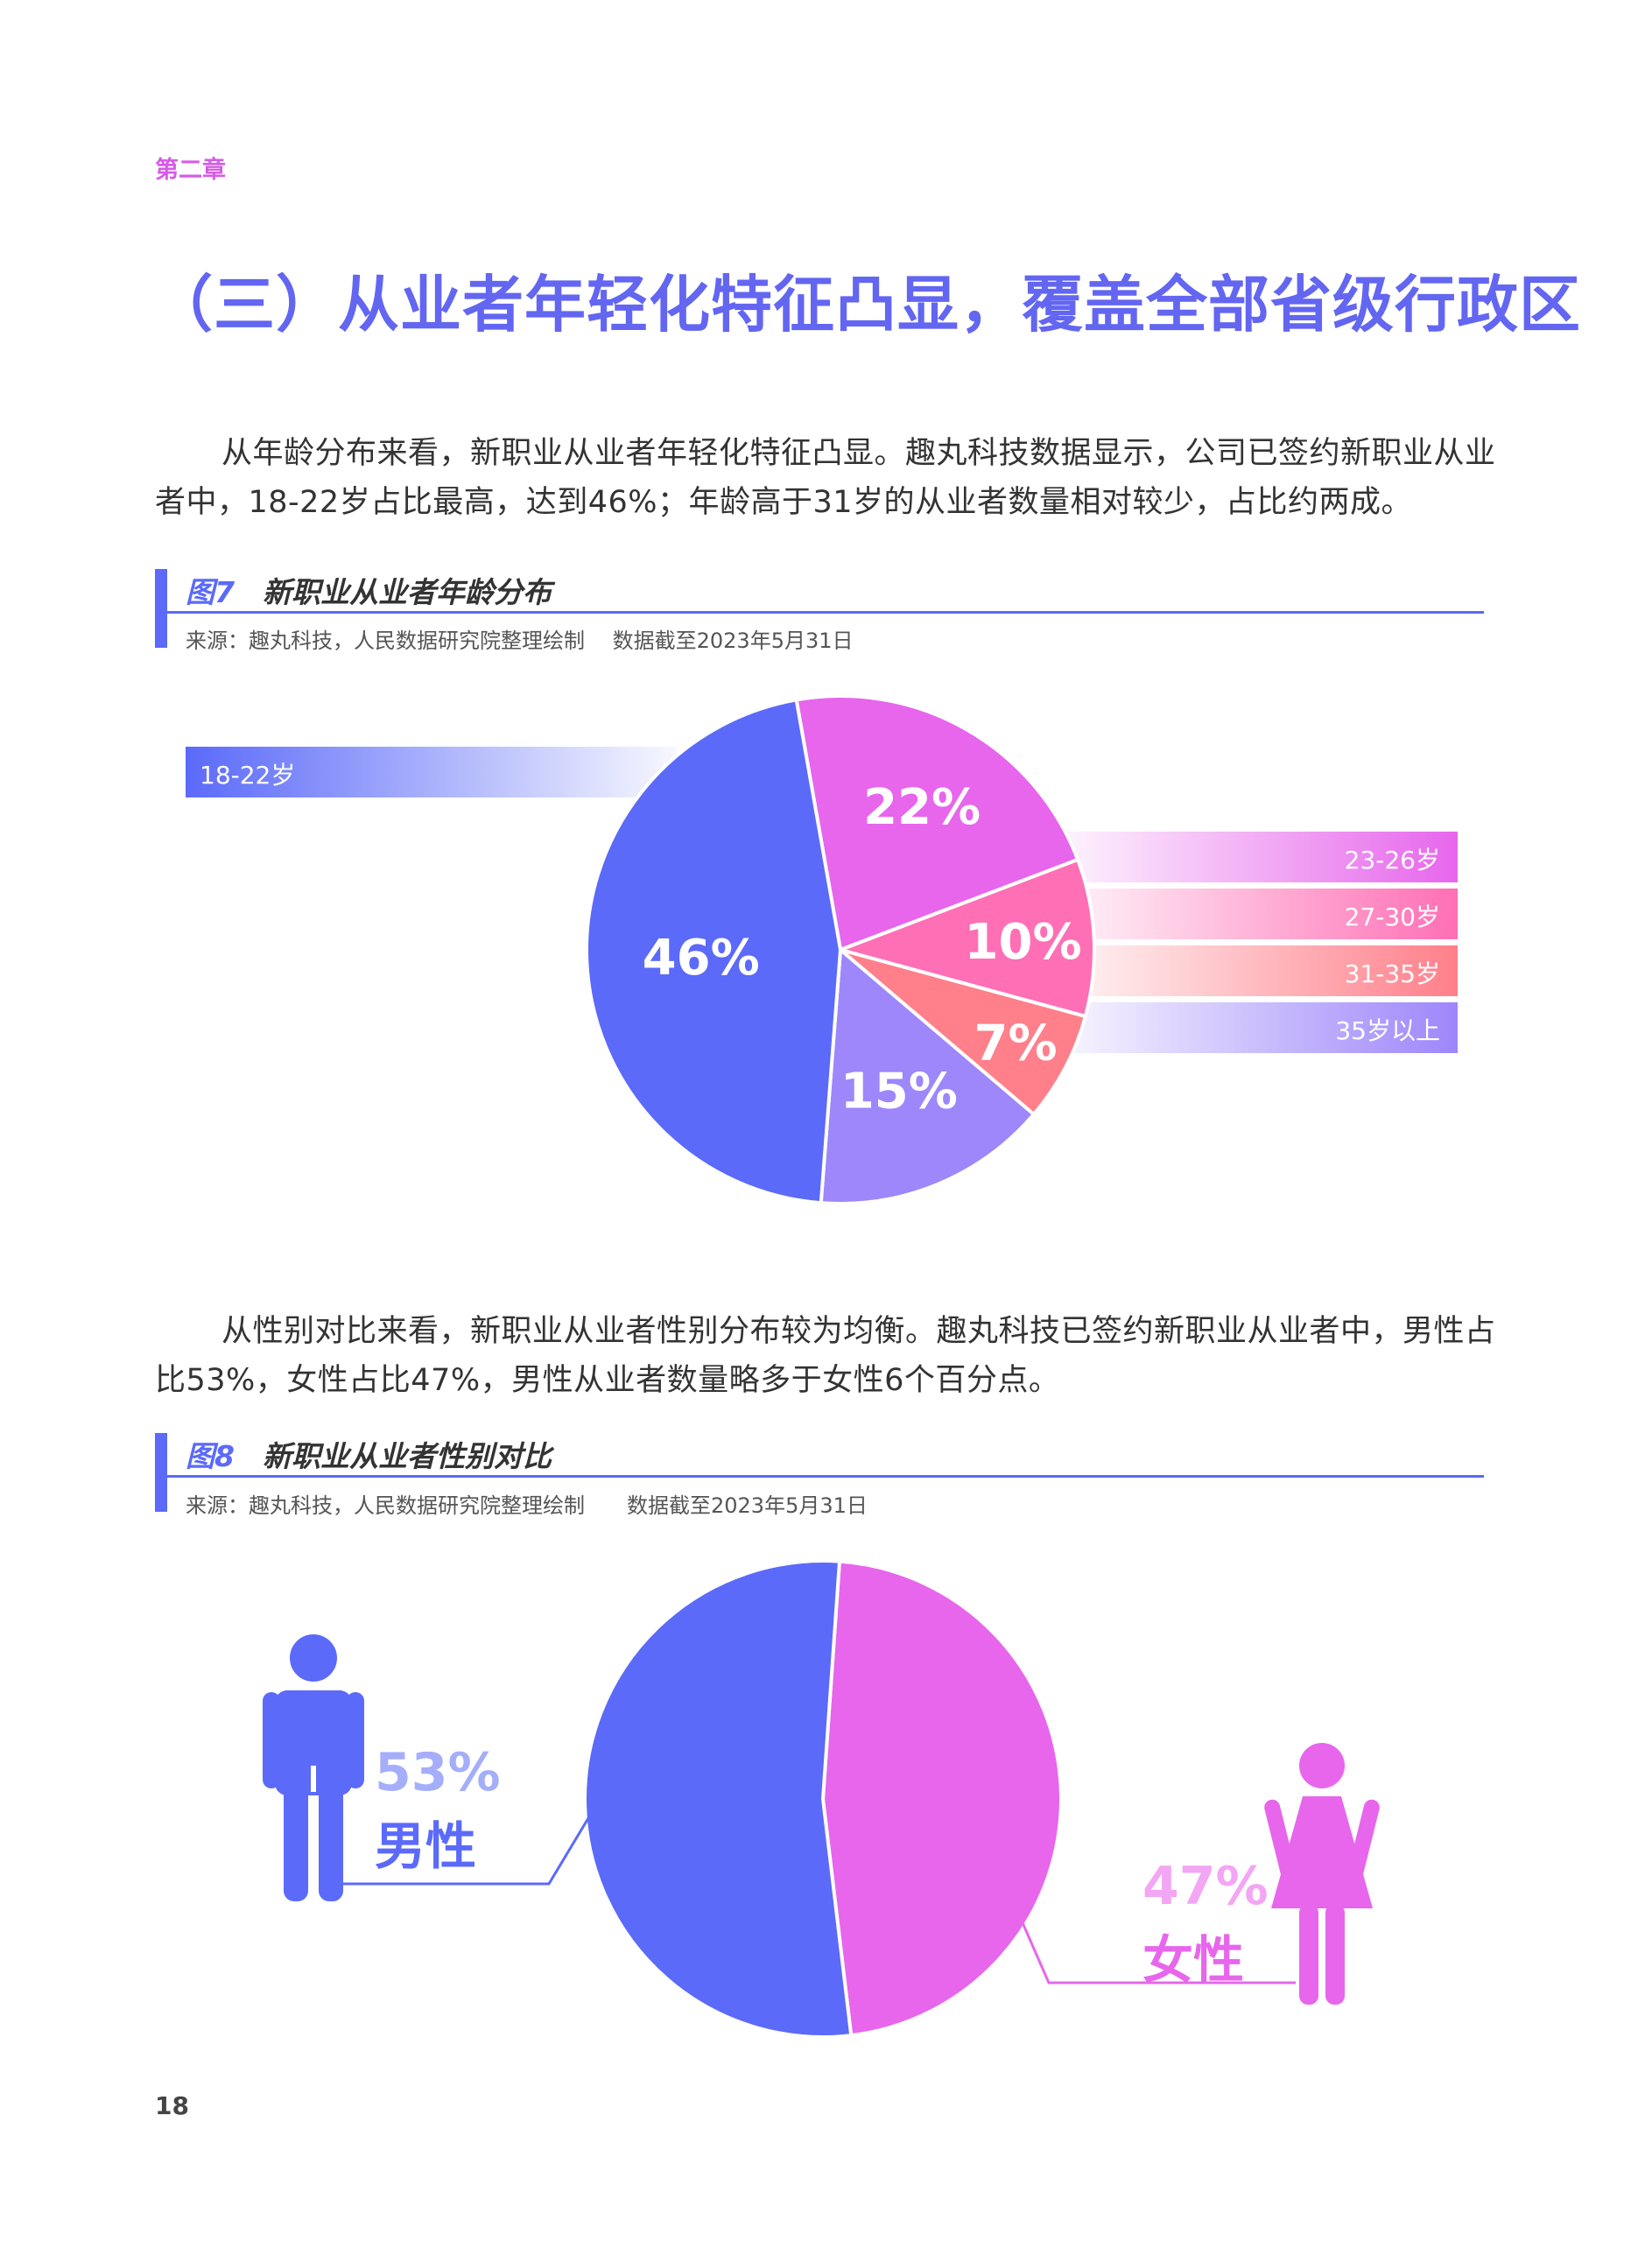 The image size is (1652, 2241). I want to click on section-title: （三）从业者年轻化特征凸显，覆盖全部省级行政区, so click(866, 305).